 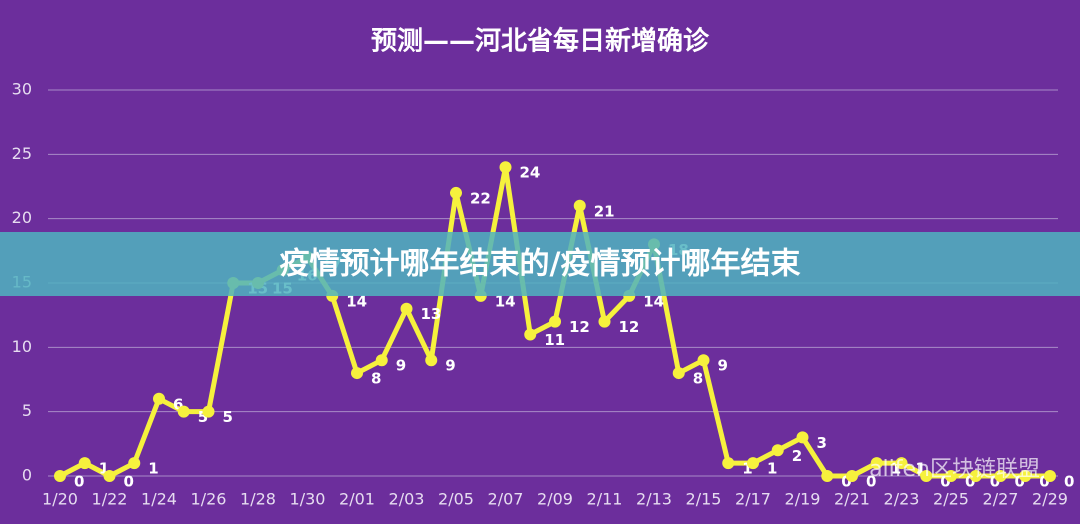 I want to click on x-tick-label: 2/29, so click(x=1050, y=499).